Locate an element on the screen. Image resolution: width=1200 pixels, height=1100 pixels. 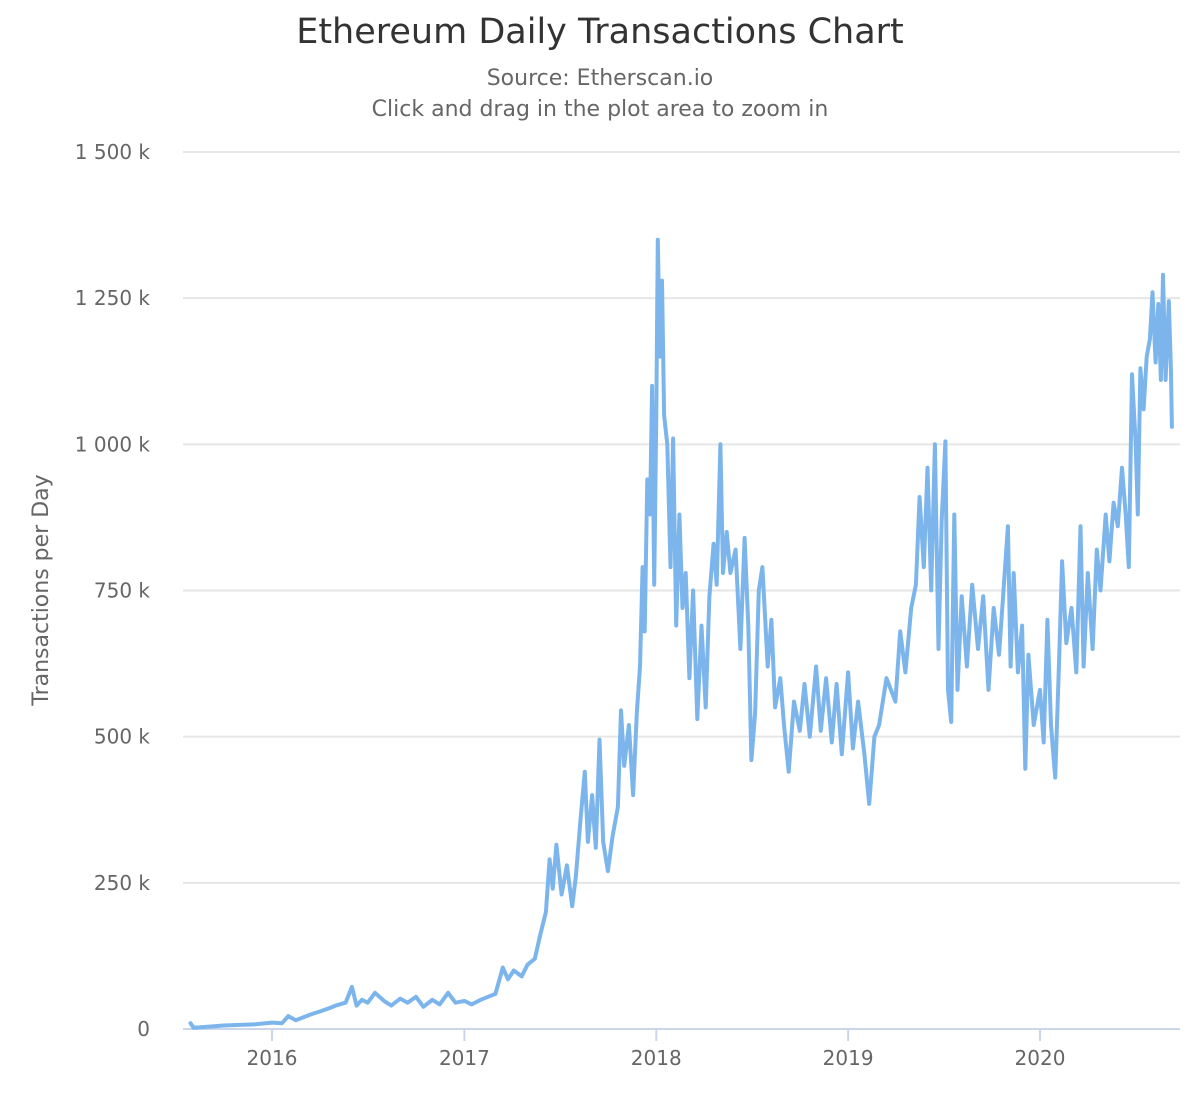
y-tick-label: 250 k is located at coordinates (122, 883).